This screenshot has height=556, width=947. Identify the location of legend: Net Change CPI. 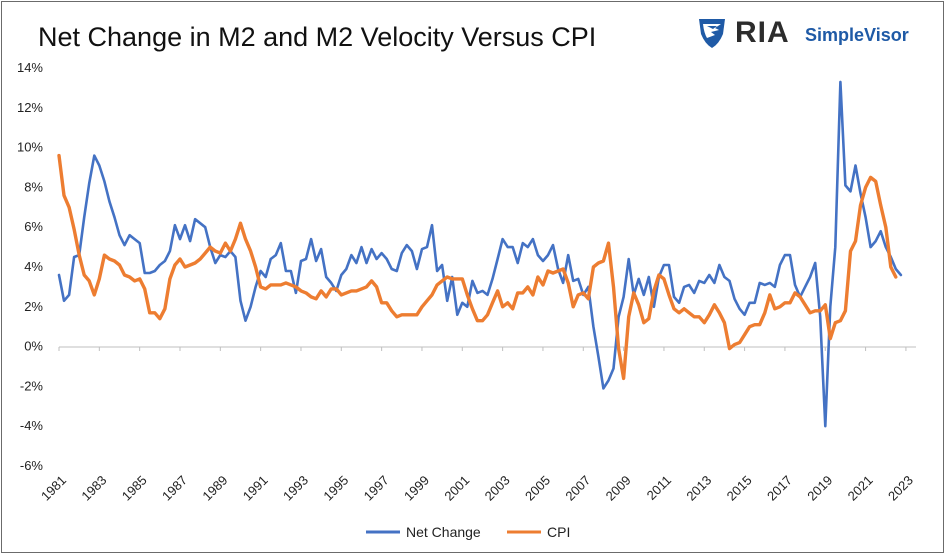
(468, 532).